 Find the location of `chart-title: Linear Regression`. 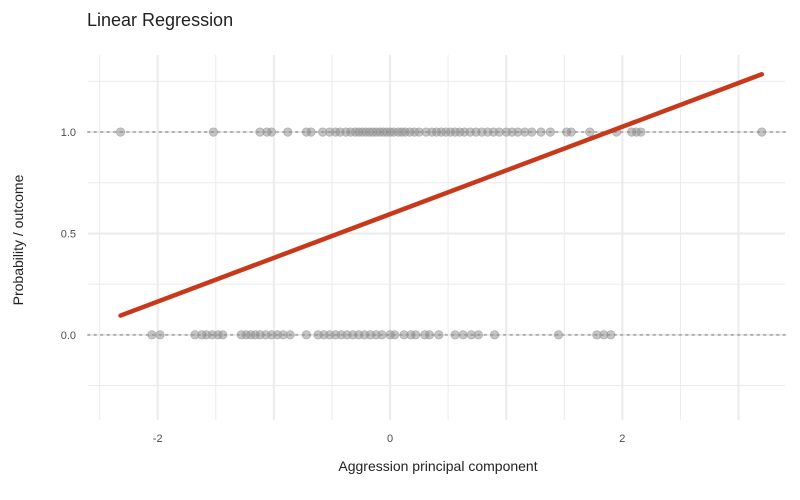

chart-title: Linear Regression is located at coordinates (160, 20).